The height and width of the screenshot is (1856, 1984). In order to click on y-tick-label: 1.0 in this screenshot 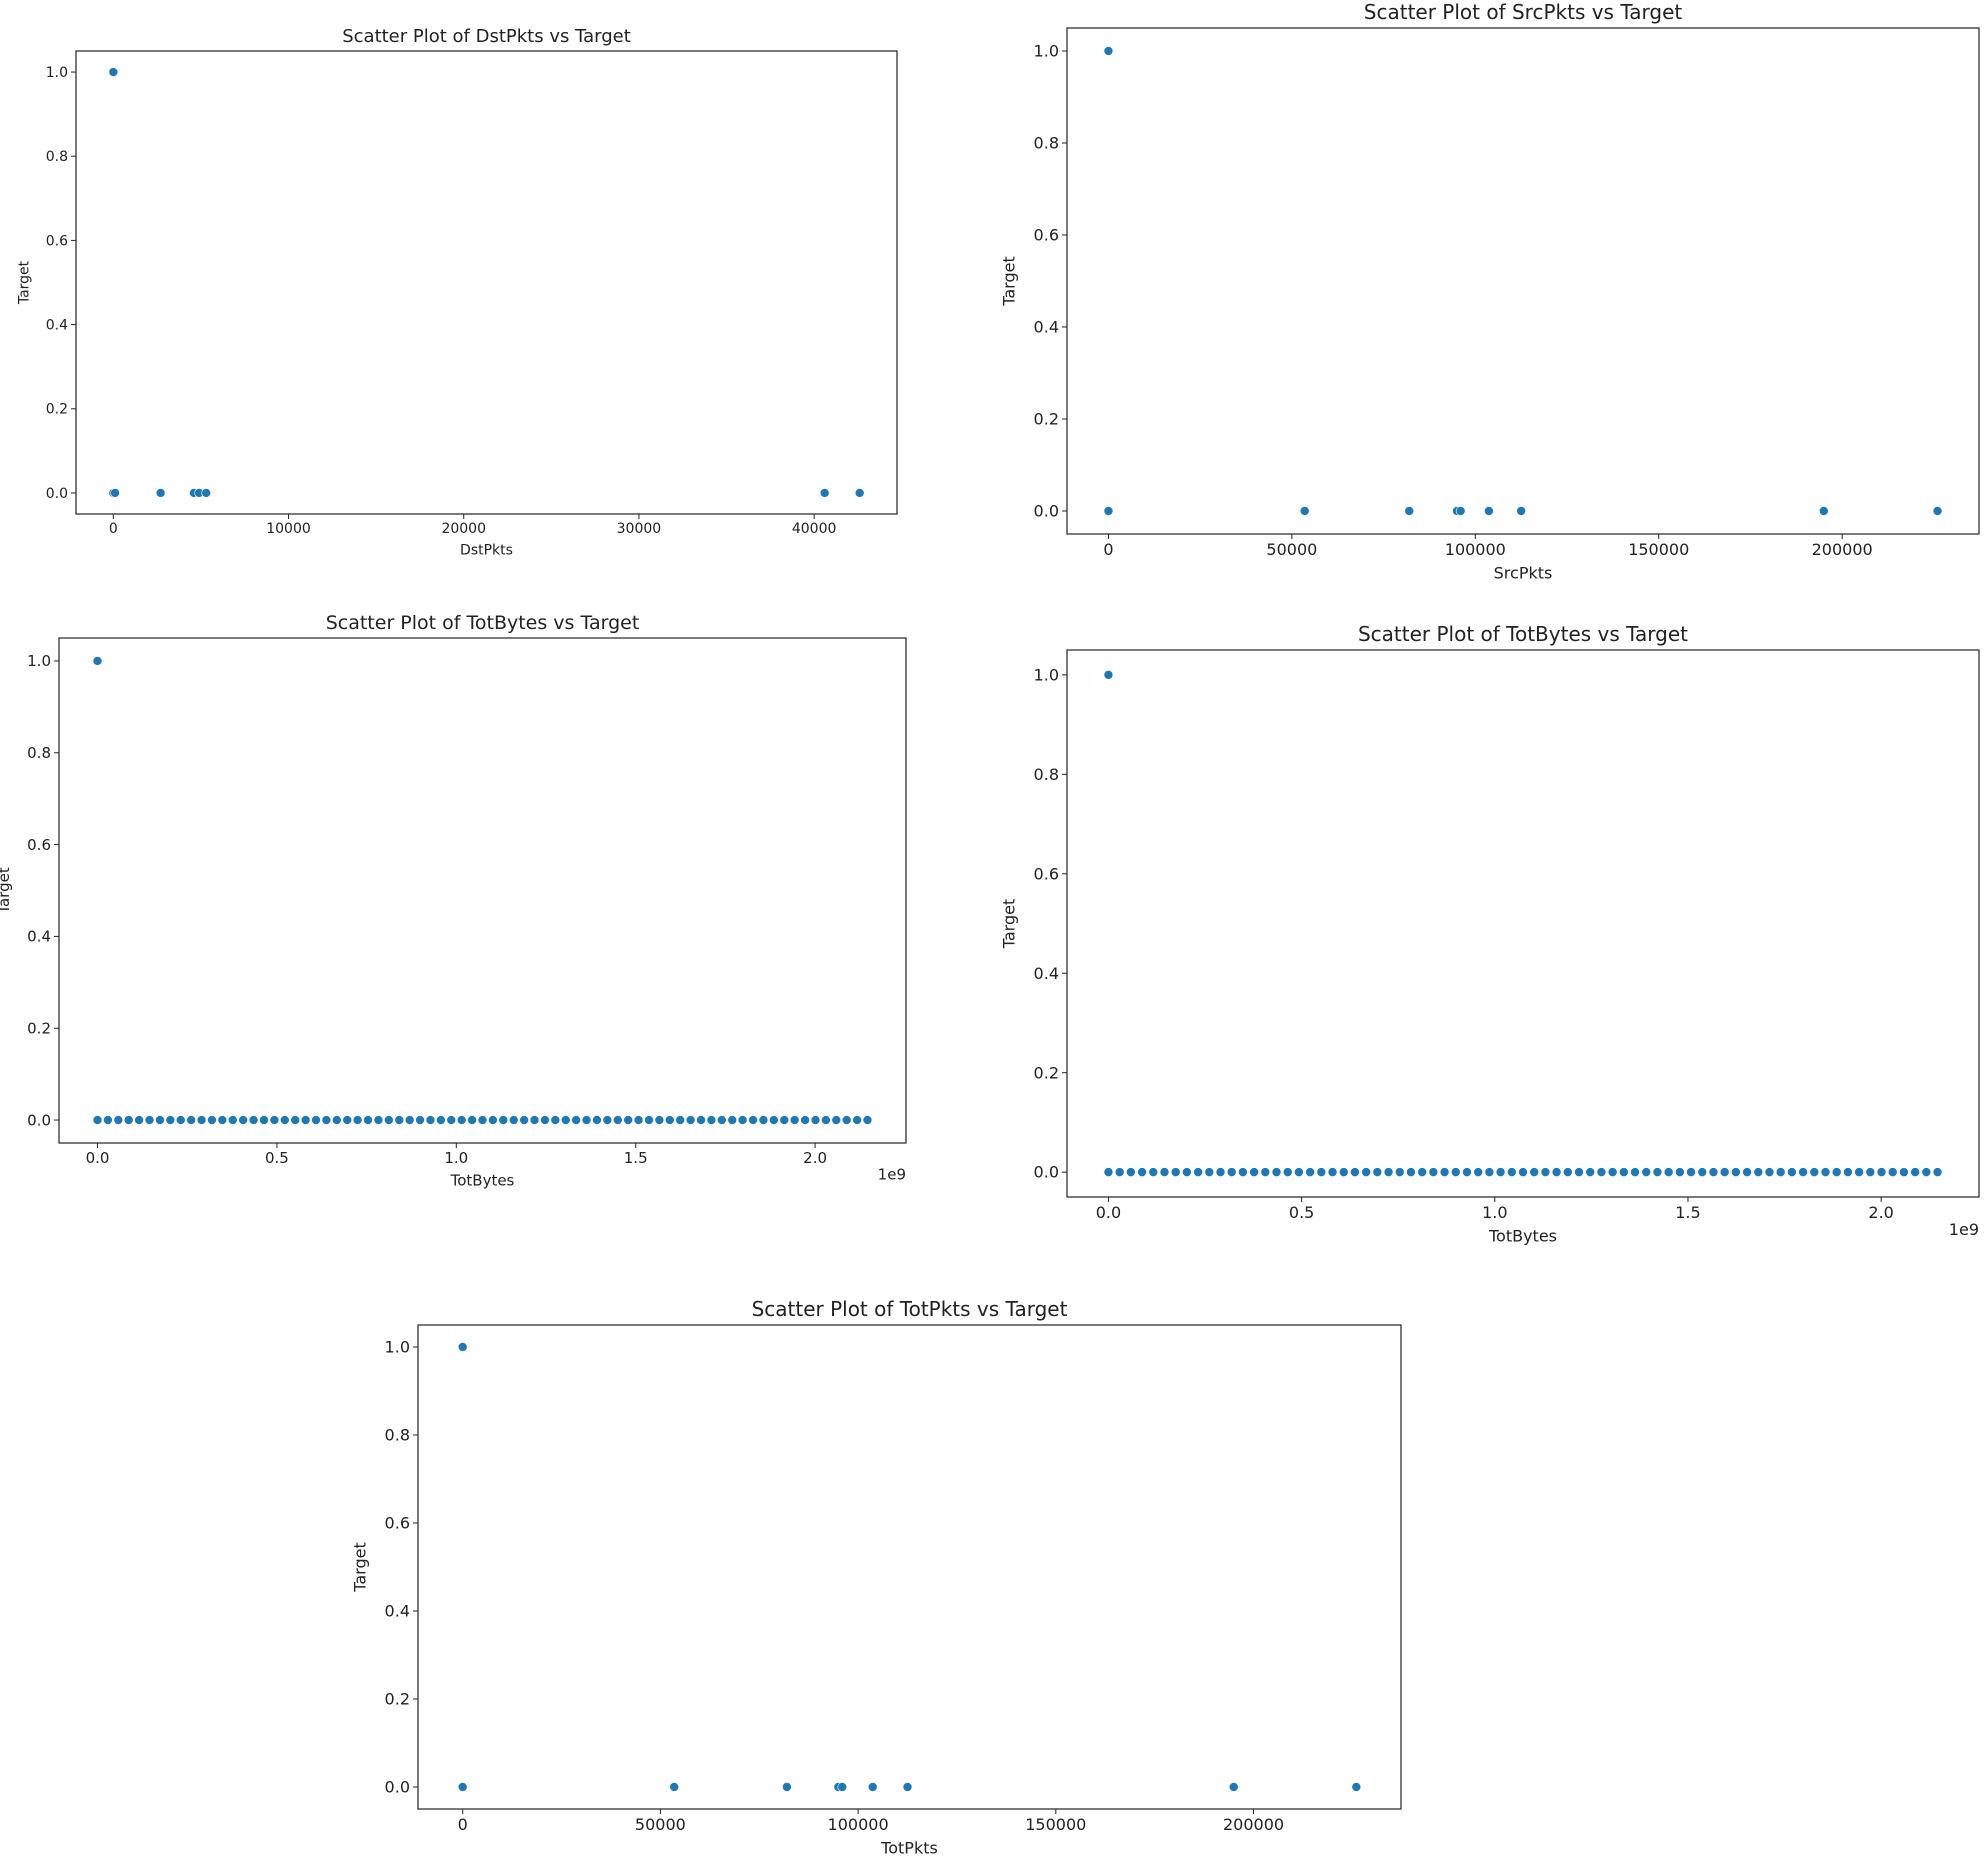, I will do `click(39, 661)`.